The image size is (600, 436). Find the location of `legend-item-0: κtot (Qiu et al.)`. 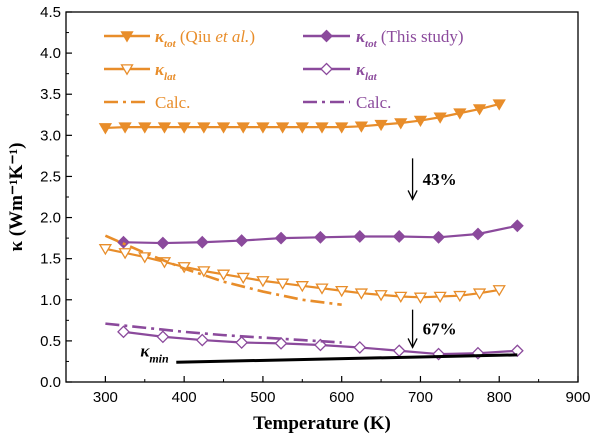

legend-item-0: κtot (Qiu et al.) is located at coordinates (179, 38).